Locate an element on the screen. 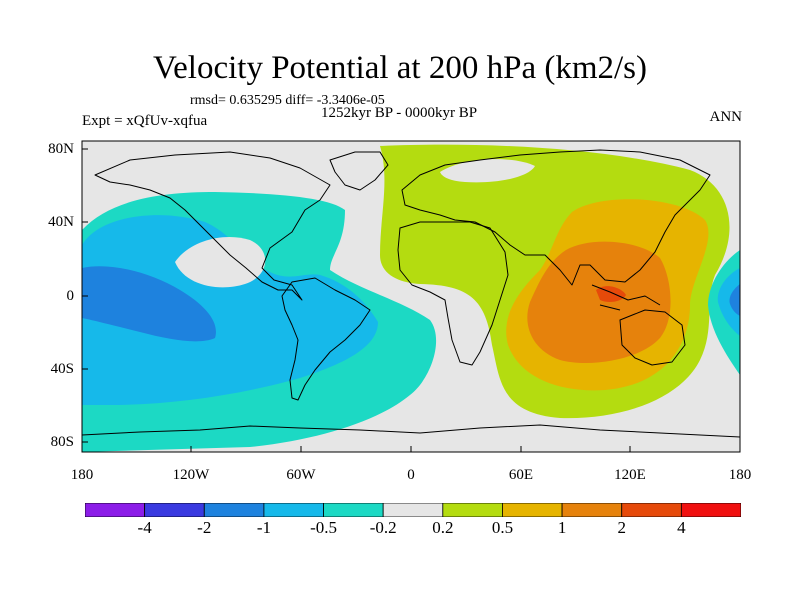 This screenshot has height=600, width=800. lat-label-40n: 40N is located at coordinates (61, 222).